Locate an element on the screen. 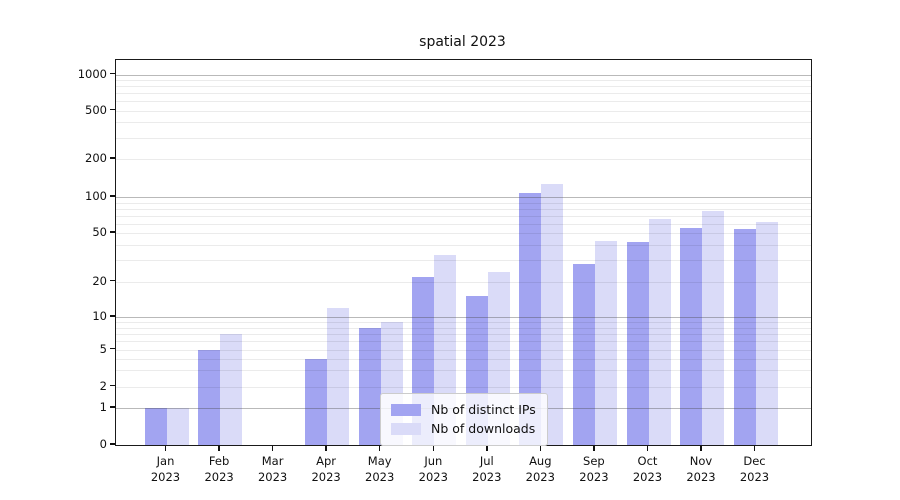 The width and height of the screenshot is (900, 500). x-tick-label-aug: Aug 2023 is located at coordinates (540, 469).